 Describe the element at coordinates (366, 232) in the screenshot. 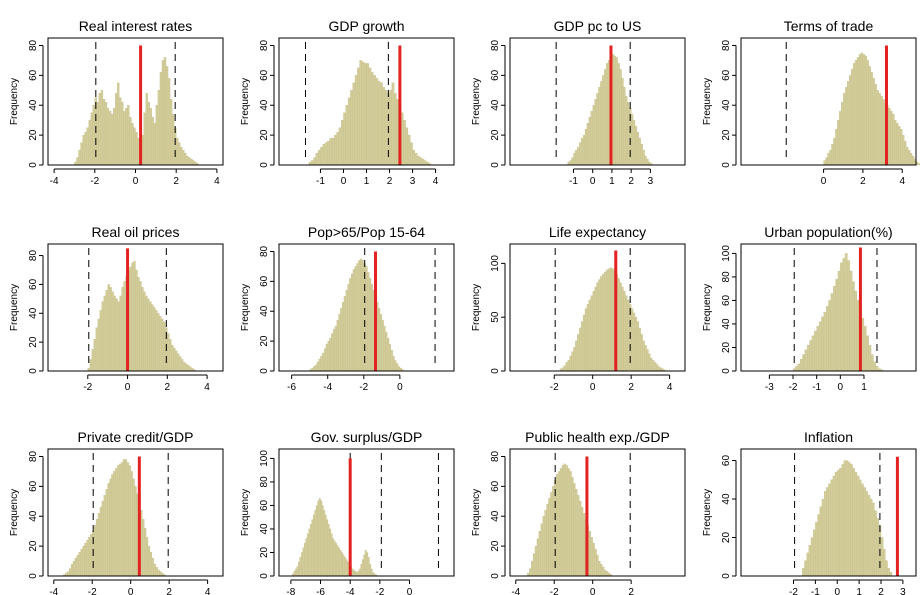

I see `chart-title: Pop>65/Pop 15-64` at that location.